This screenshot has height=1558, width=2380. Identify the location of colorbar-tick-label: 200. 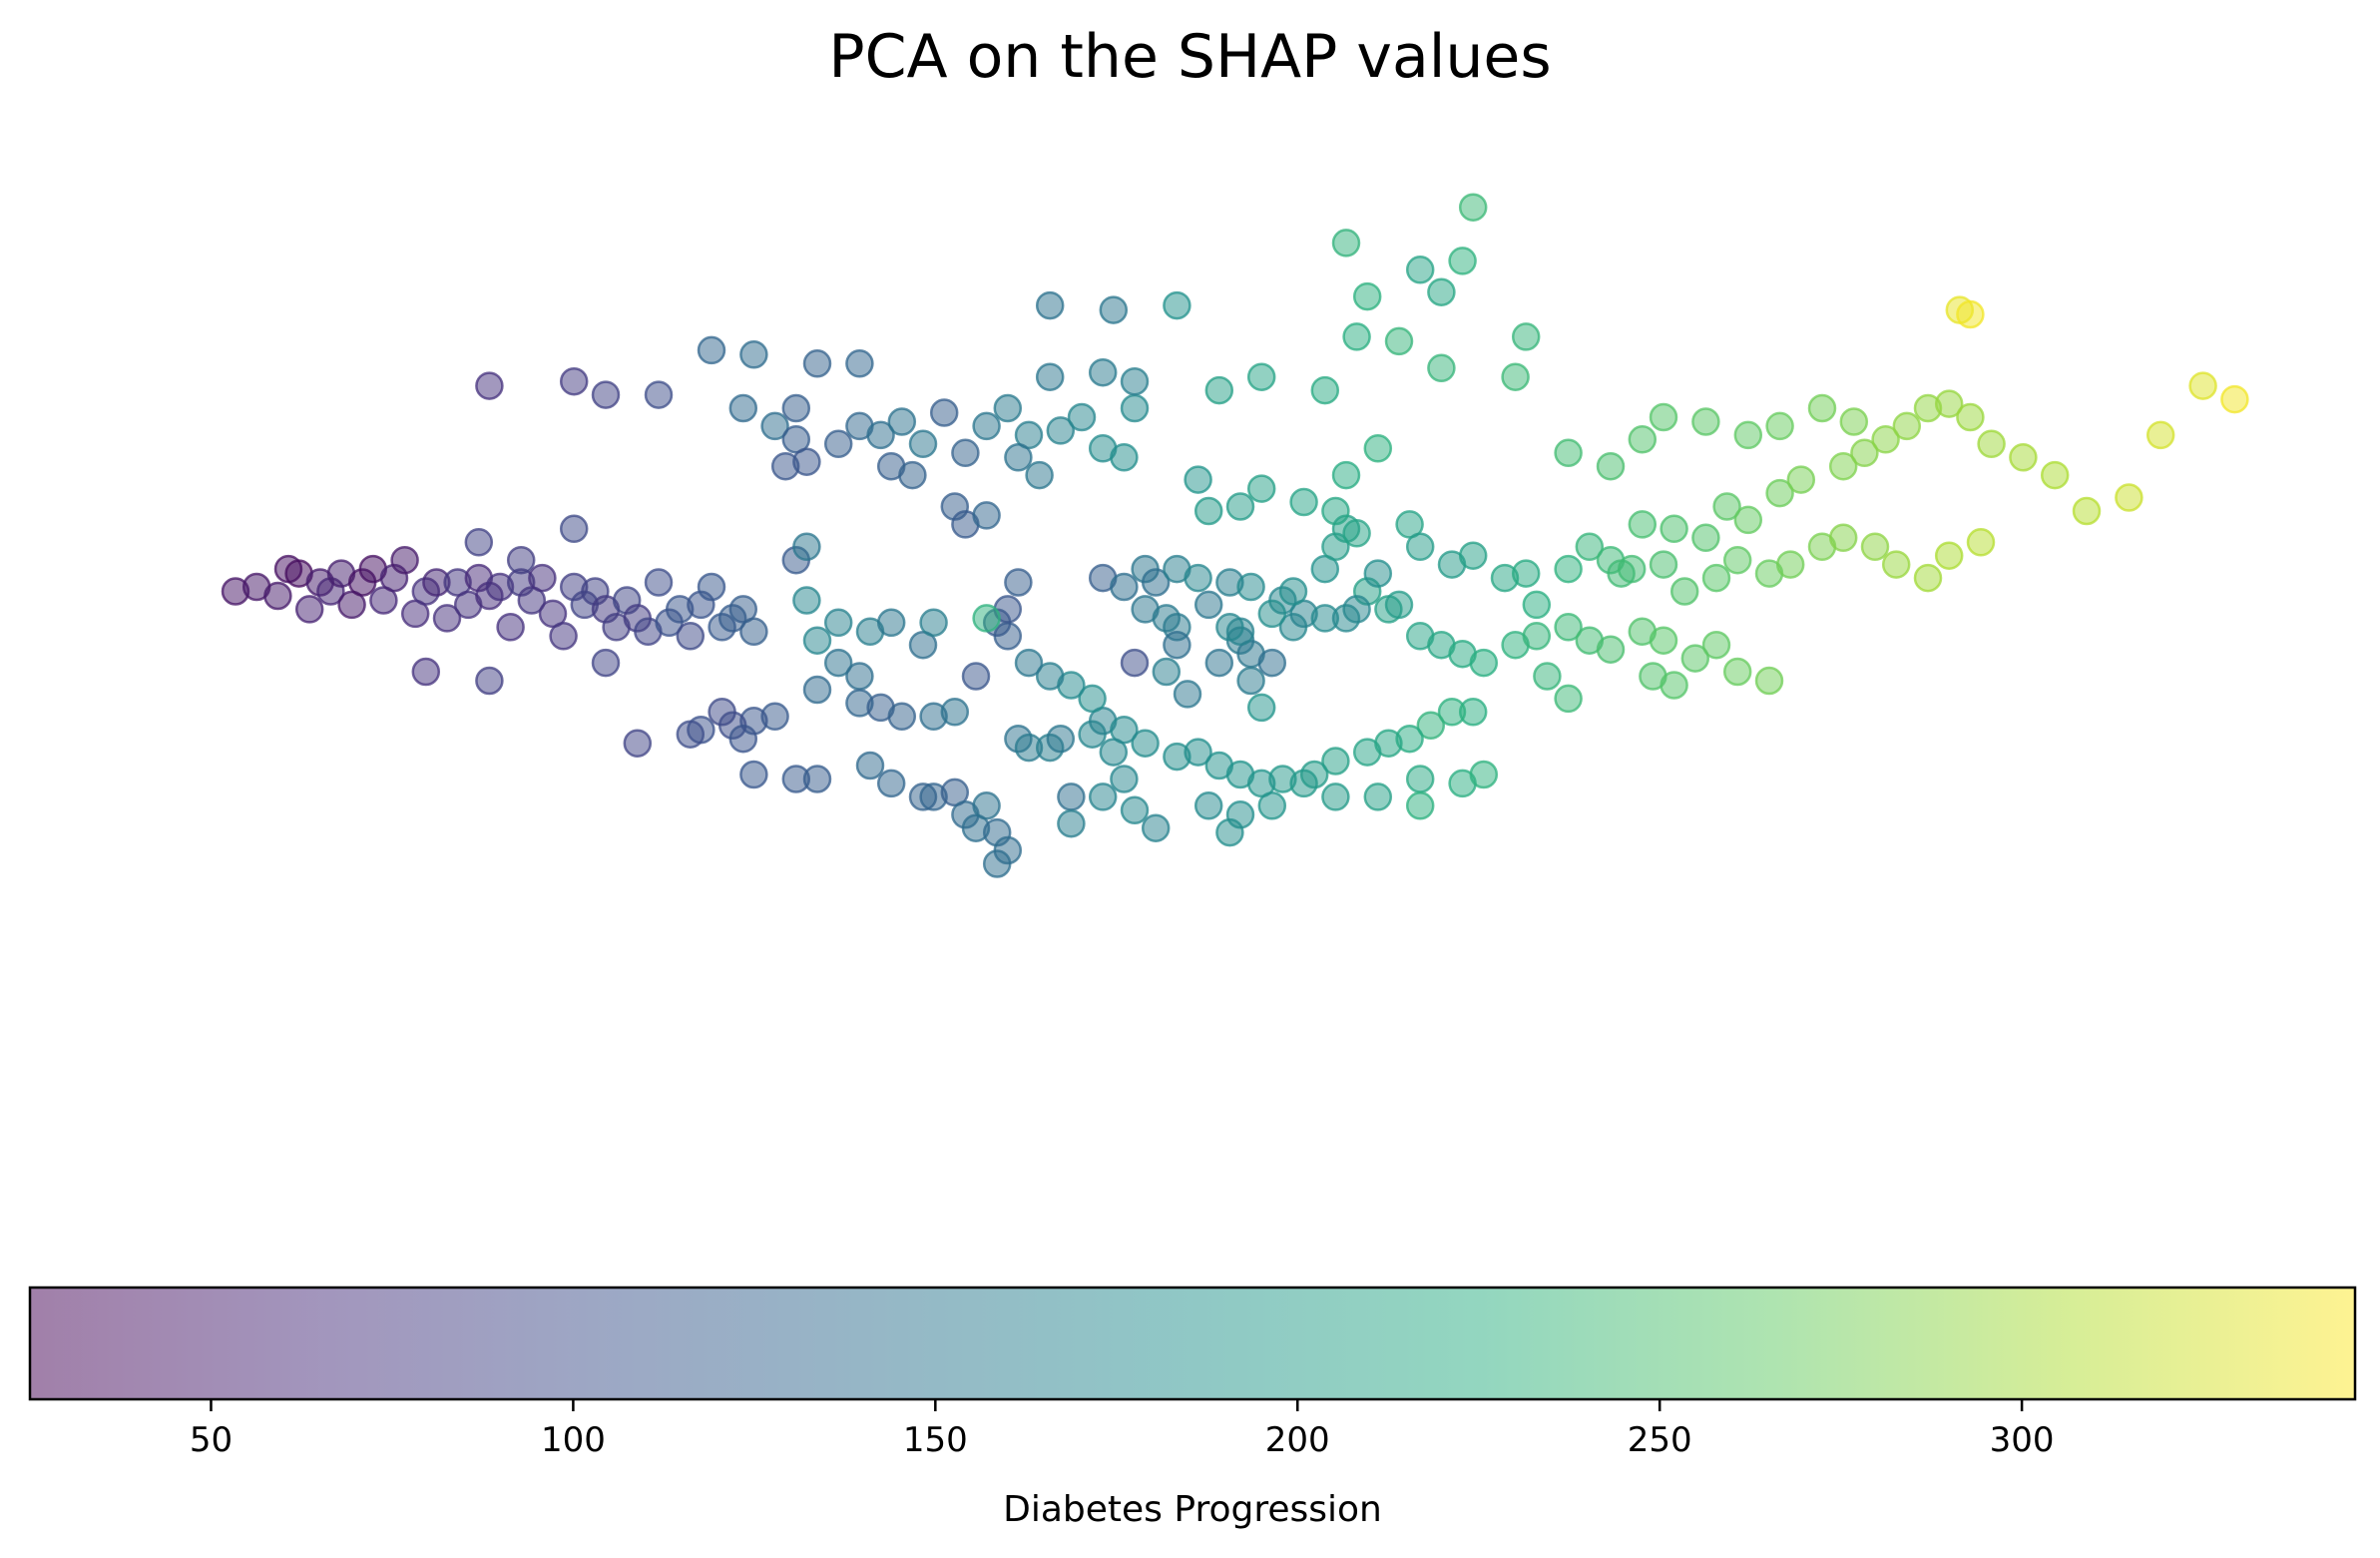
(1297, 1440).